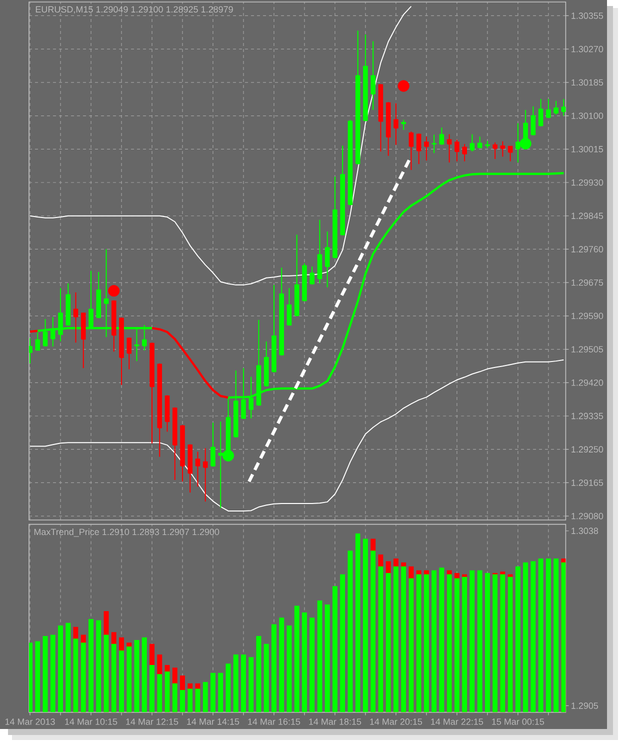  I want to click on y-tick-label: 1.29675, so click(588, 282).